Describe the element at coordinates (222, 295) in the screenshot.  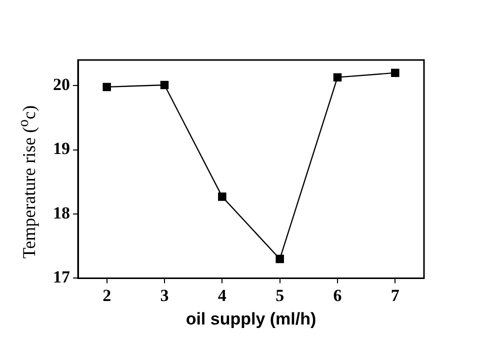
I see `x-tick-label: 4` at that location.